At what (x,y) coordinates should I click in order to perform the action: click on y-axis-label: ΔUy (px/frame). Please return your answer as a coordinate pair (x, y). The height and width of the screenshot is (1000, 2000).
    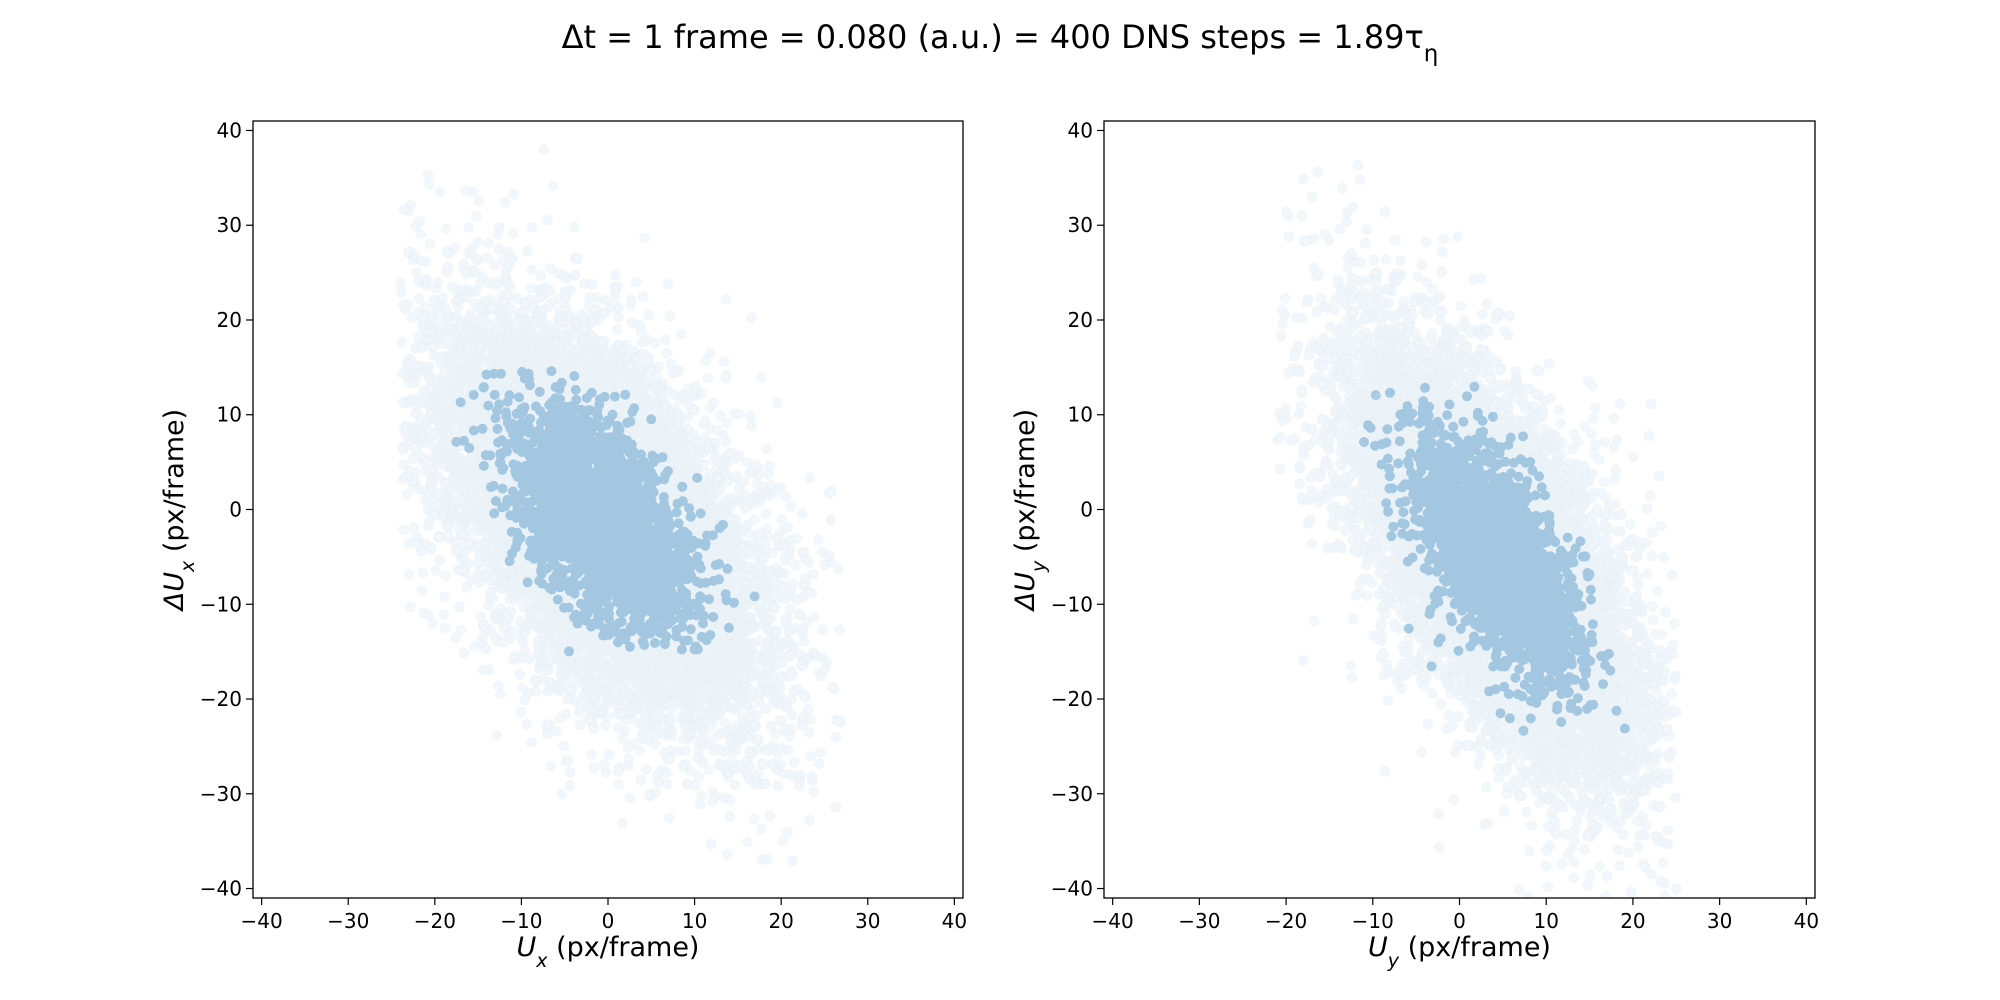
    Looking at the image, I should click on (1030, 510).